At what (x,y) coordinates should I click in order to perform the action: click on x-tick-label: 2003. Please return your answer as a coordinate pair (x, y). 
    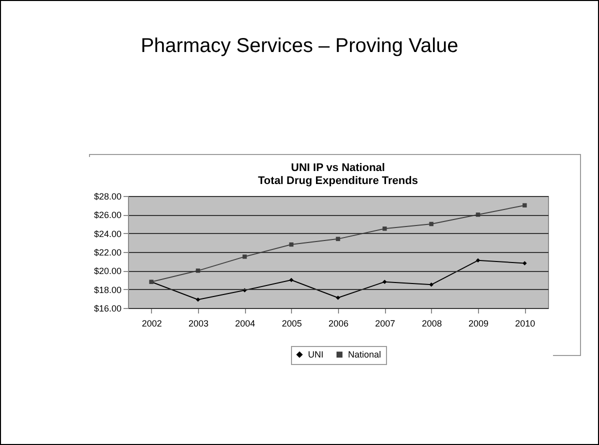
    Looking at the image, I should click on (198, 323).